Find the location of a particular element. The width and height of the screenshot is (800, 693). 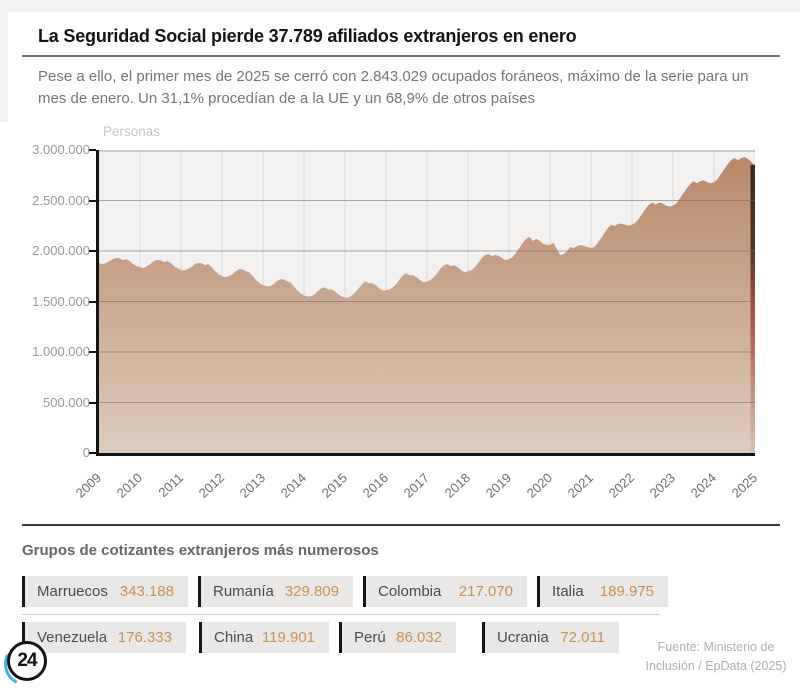

y-tick-label: 2.000.000 is located at coordinates (61, 250).